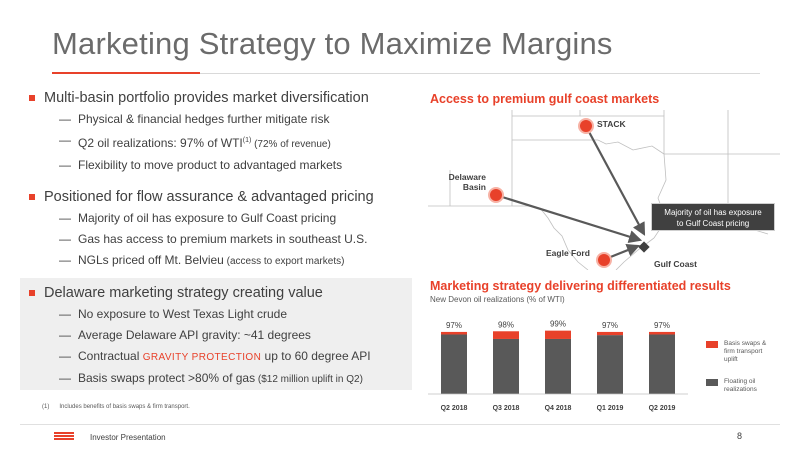 The image size is (800, 450). I want to click on map-section-heading: Access to premium gulf coast markets, so click(545, 99).